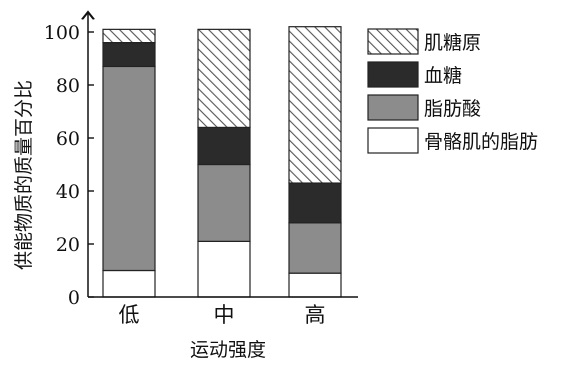  Describe the element at coordinates (68, 245) in the screenshot. I see `y-tick-label: 20` at that location.